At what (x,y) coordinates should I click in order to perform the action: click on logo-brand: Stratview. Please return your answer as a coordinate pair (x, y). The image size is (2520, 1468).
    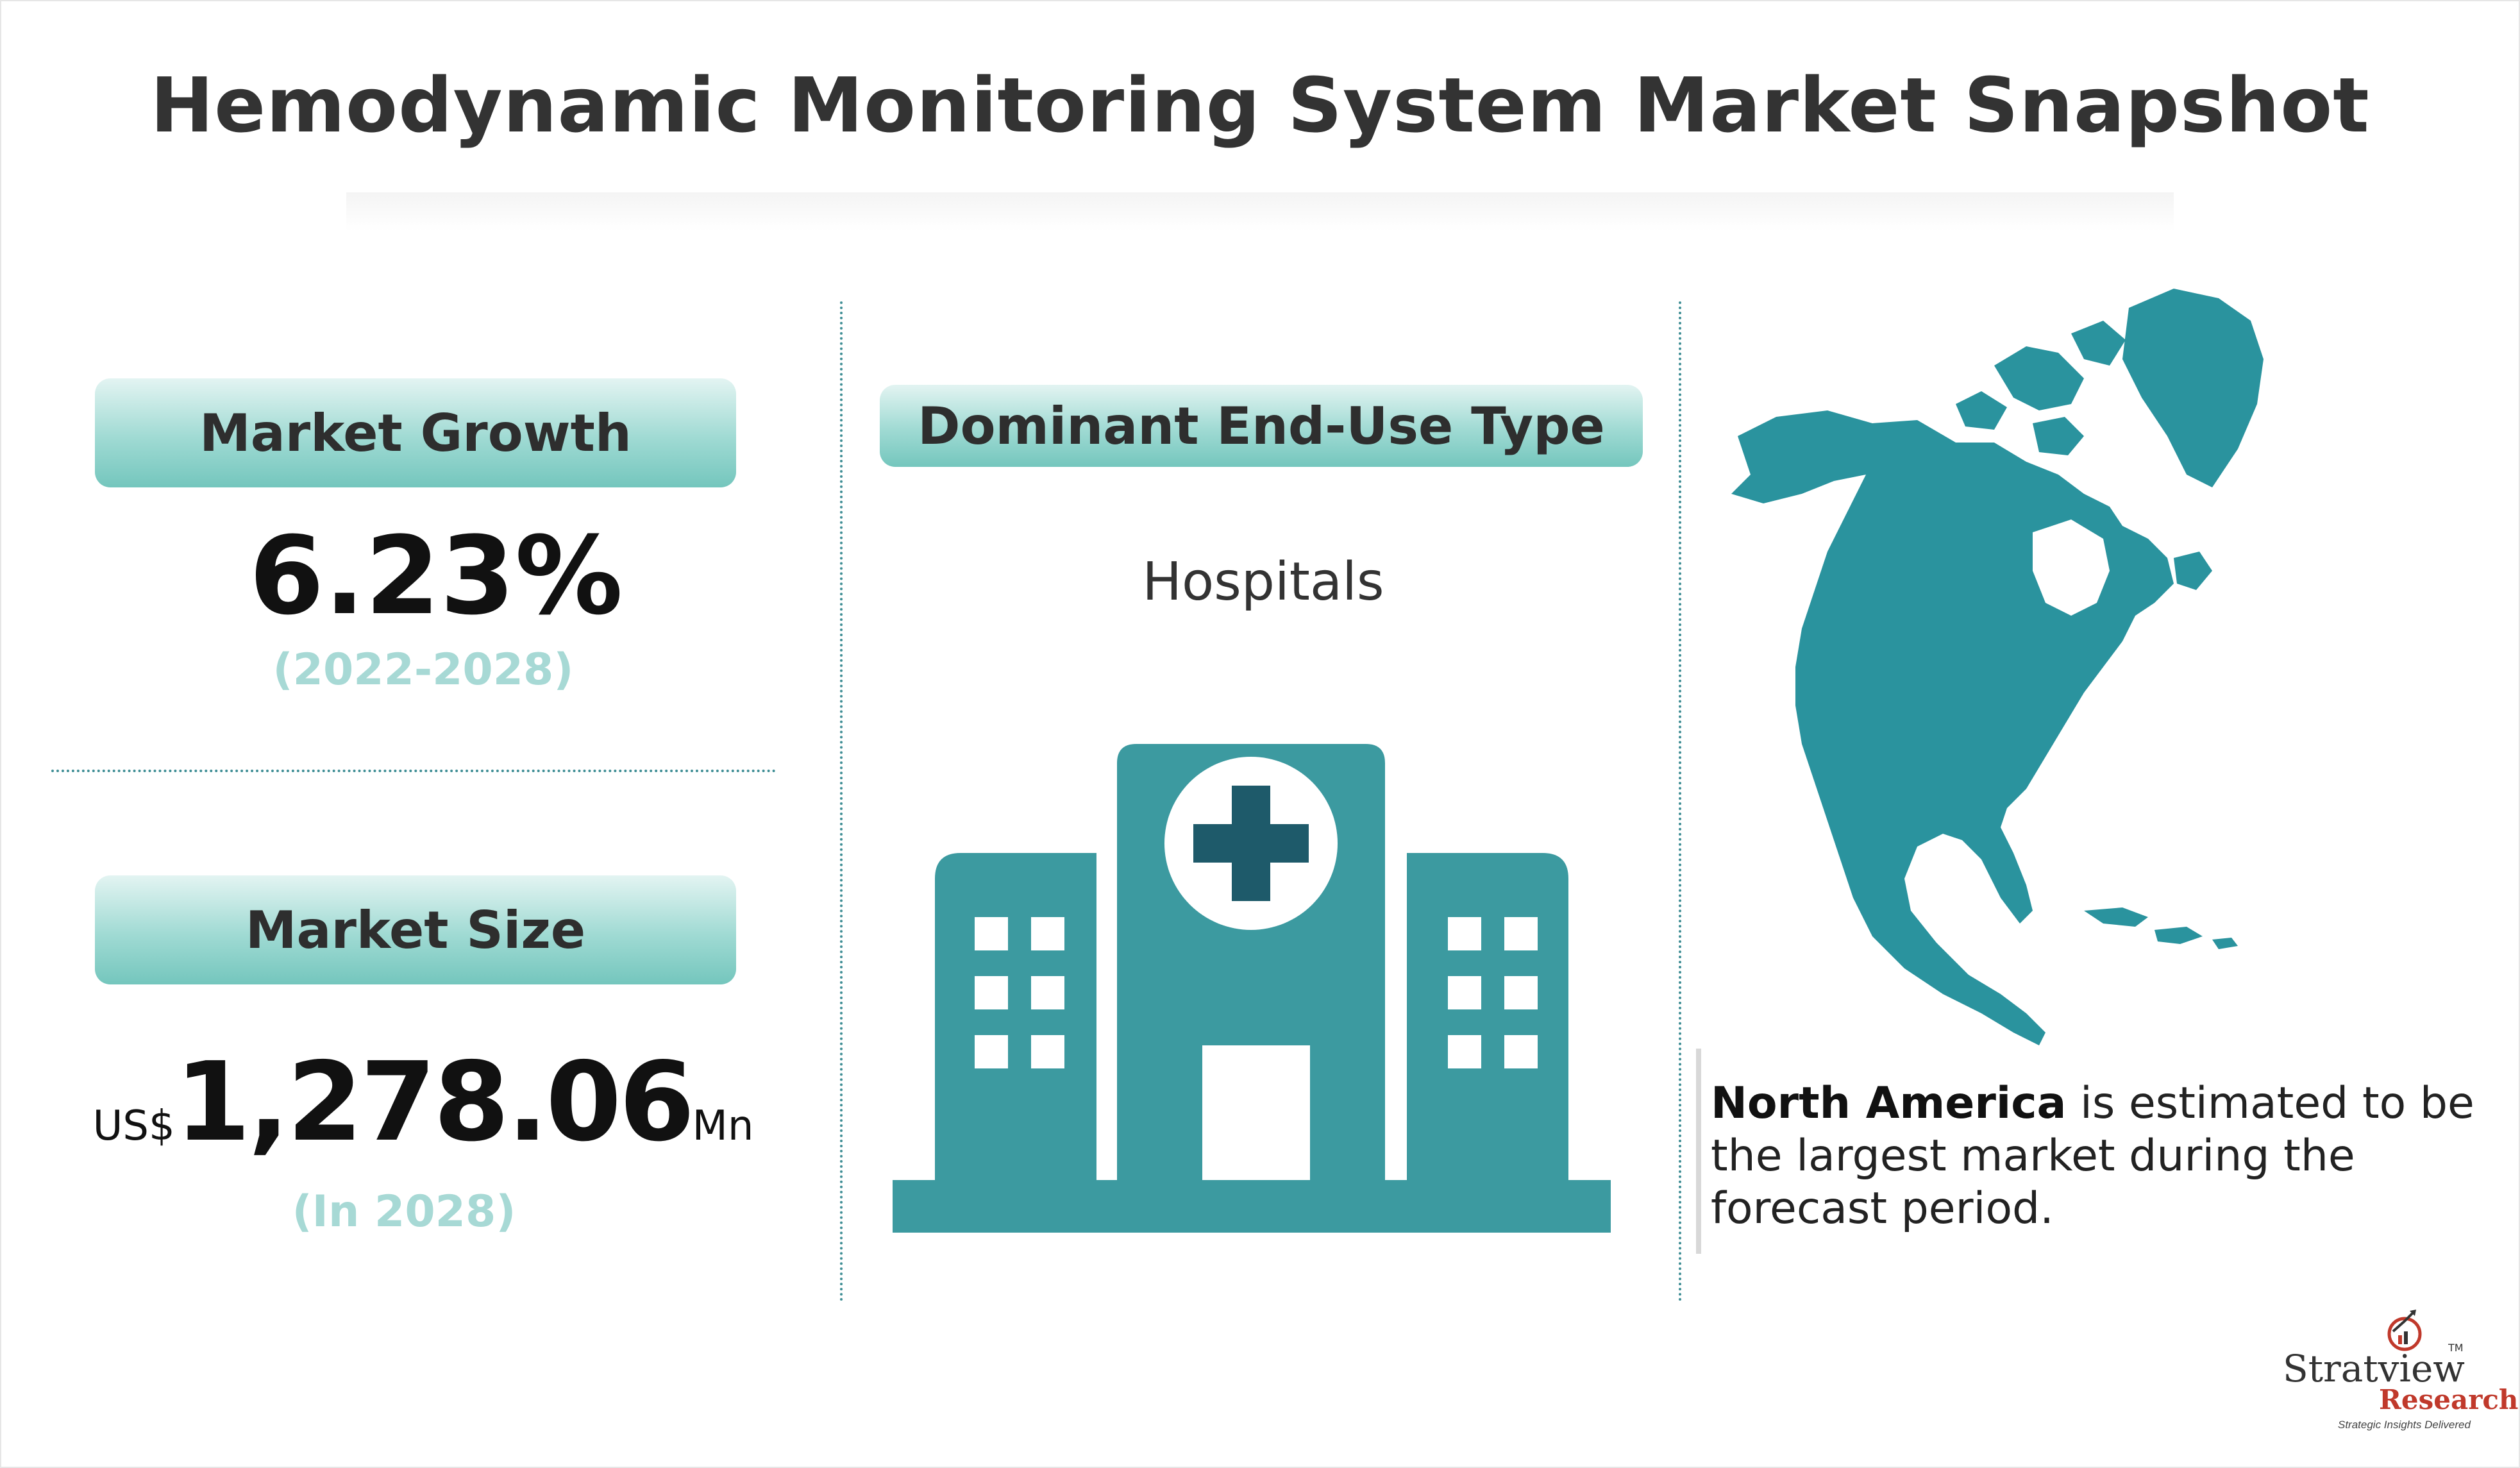
    Looking at the image, I should click on (2374, 1369).